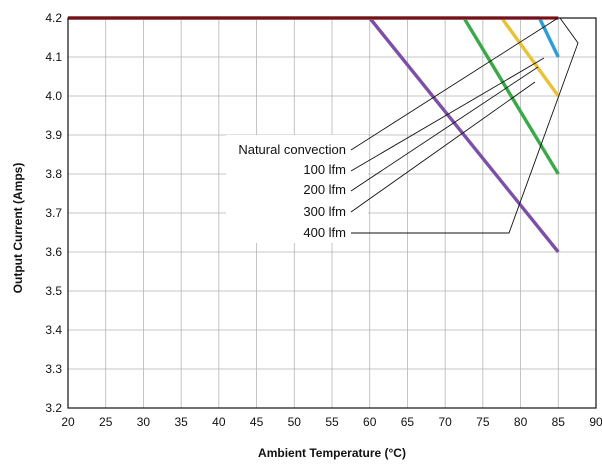 Image resolution: width=602 pixels, height=465 pixels. What do you see at coordinates (324, 232) in the screenshot?
I see `legend-label: 400 lfm` at bounding box center [324, 232].